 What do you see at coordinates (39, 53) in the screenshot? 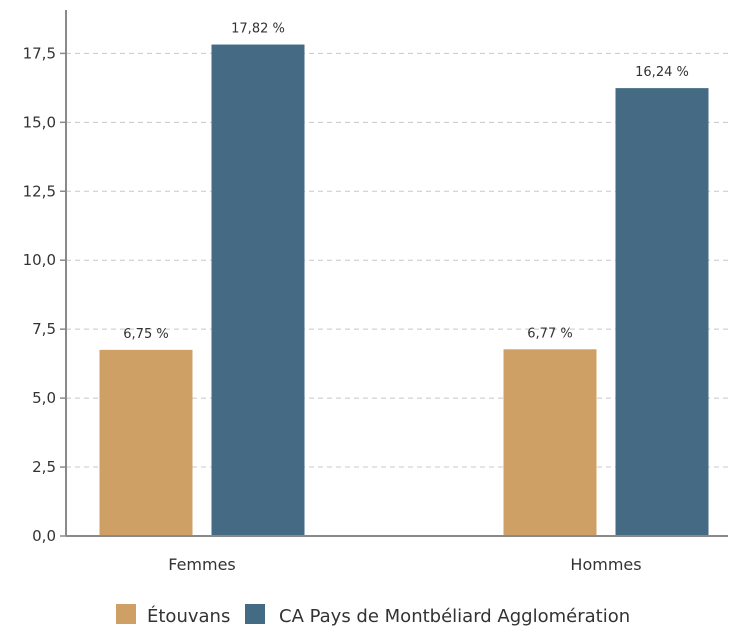
I see `y-tick-label: 17,5` at bounding box center [39, 53].